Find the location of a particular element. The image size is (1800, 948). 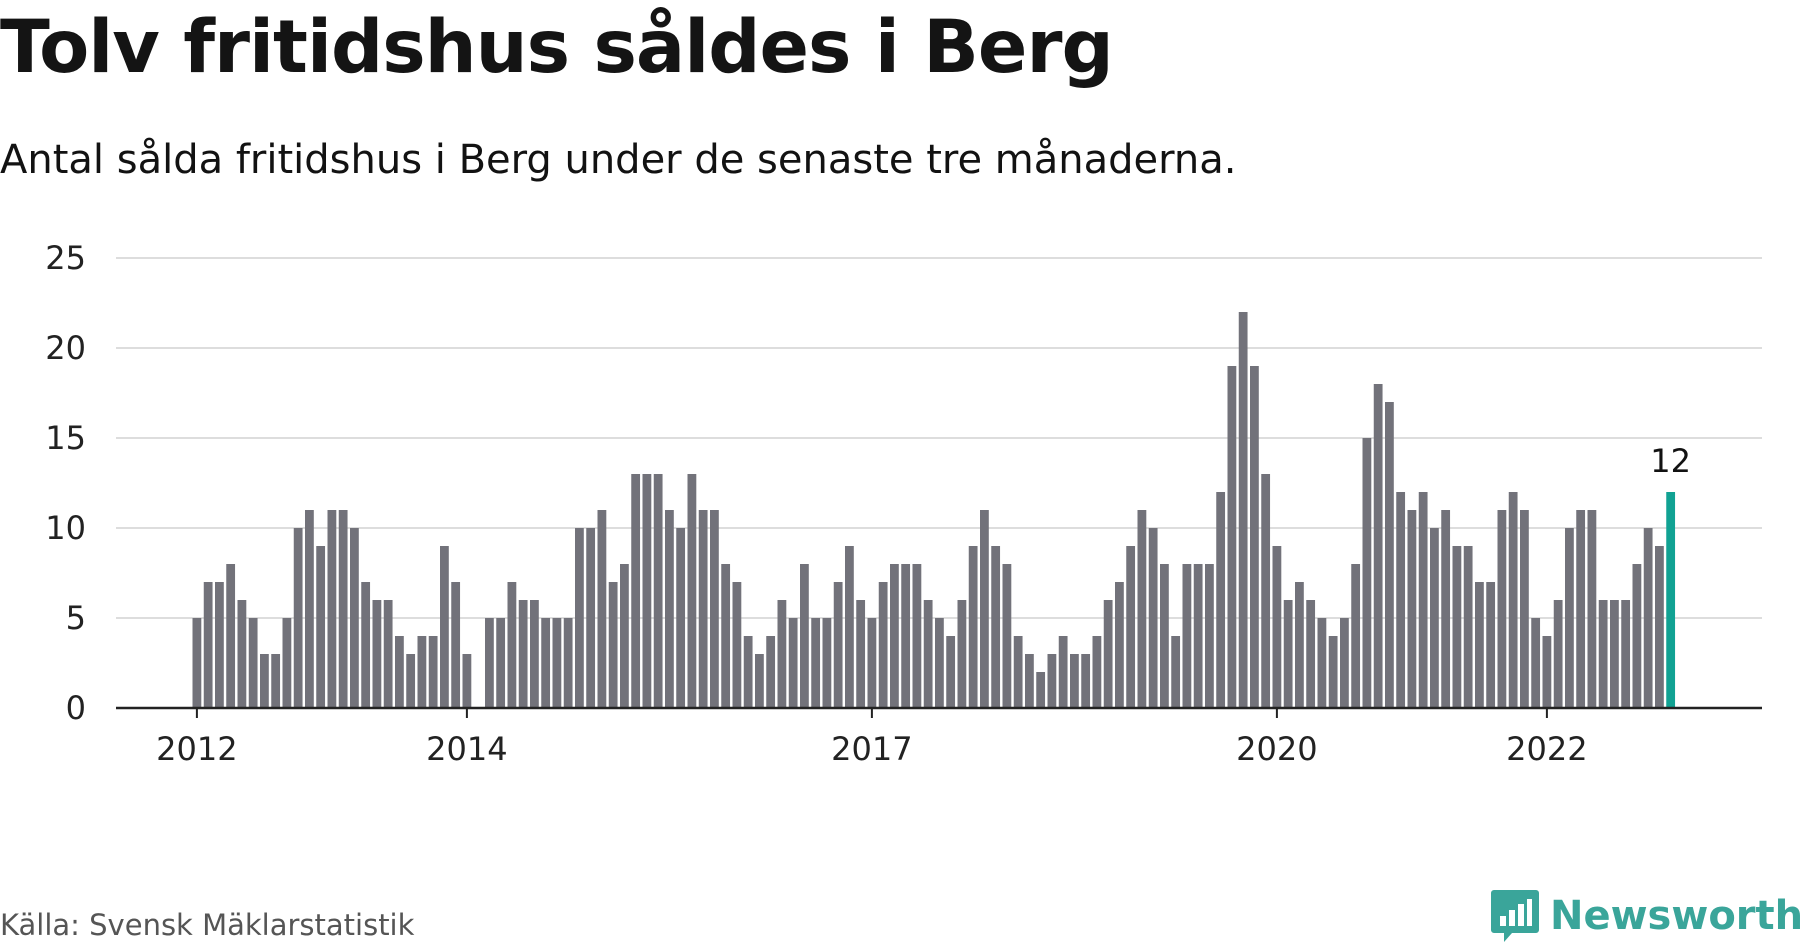

x-tick-label: 2014 is located at coordinates (466, 749).